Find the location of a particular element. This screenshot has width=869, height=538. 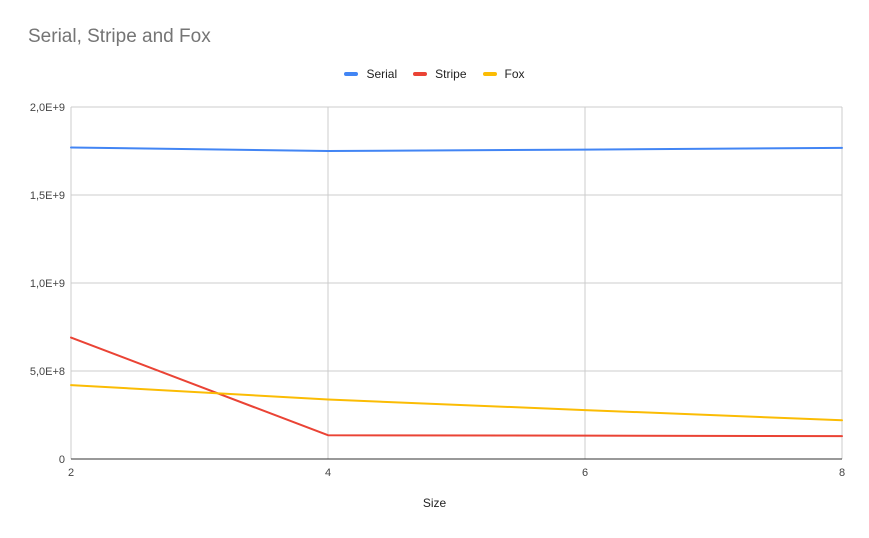

legend-item-fox: Fox is located at coordinates (503, 74).